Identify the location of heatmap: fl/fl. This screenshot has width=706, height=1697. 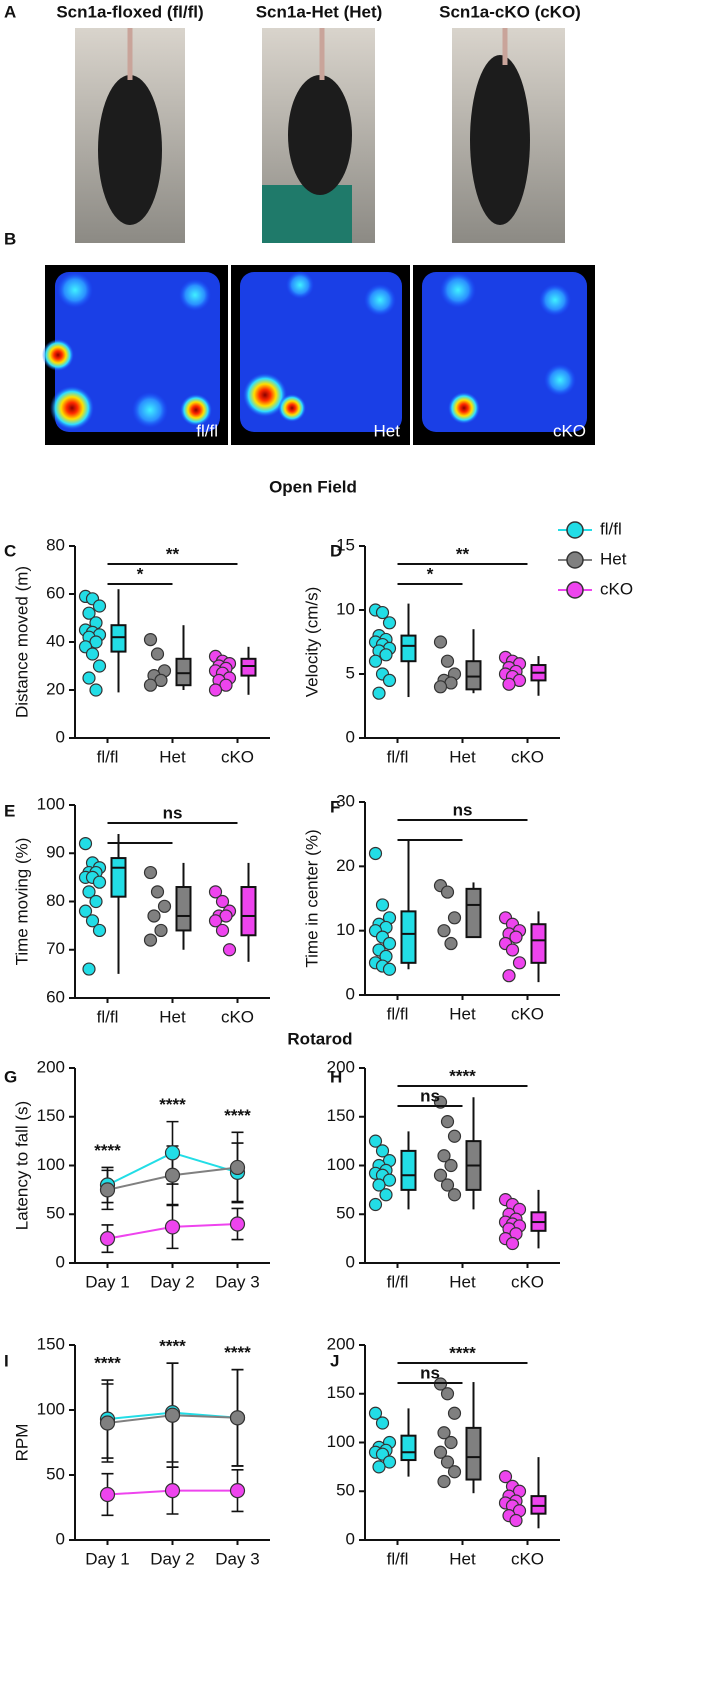
(135, 355).